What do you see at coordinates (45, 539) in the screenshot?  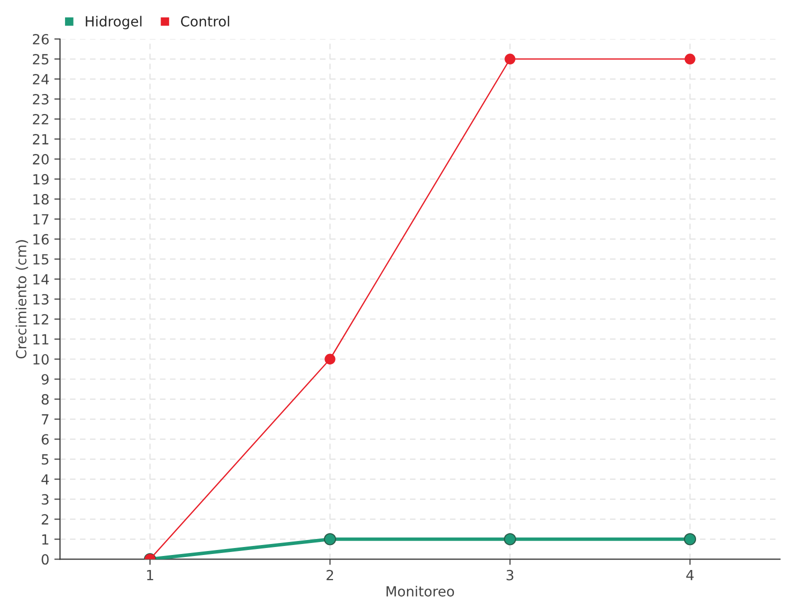 I see `y-tick-label: 1` at bounding box center [45, 539].